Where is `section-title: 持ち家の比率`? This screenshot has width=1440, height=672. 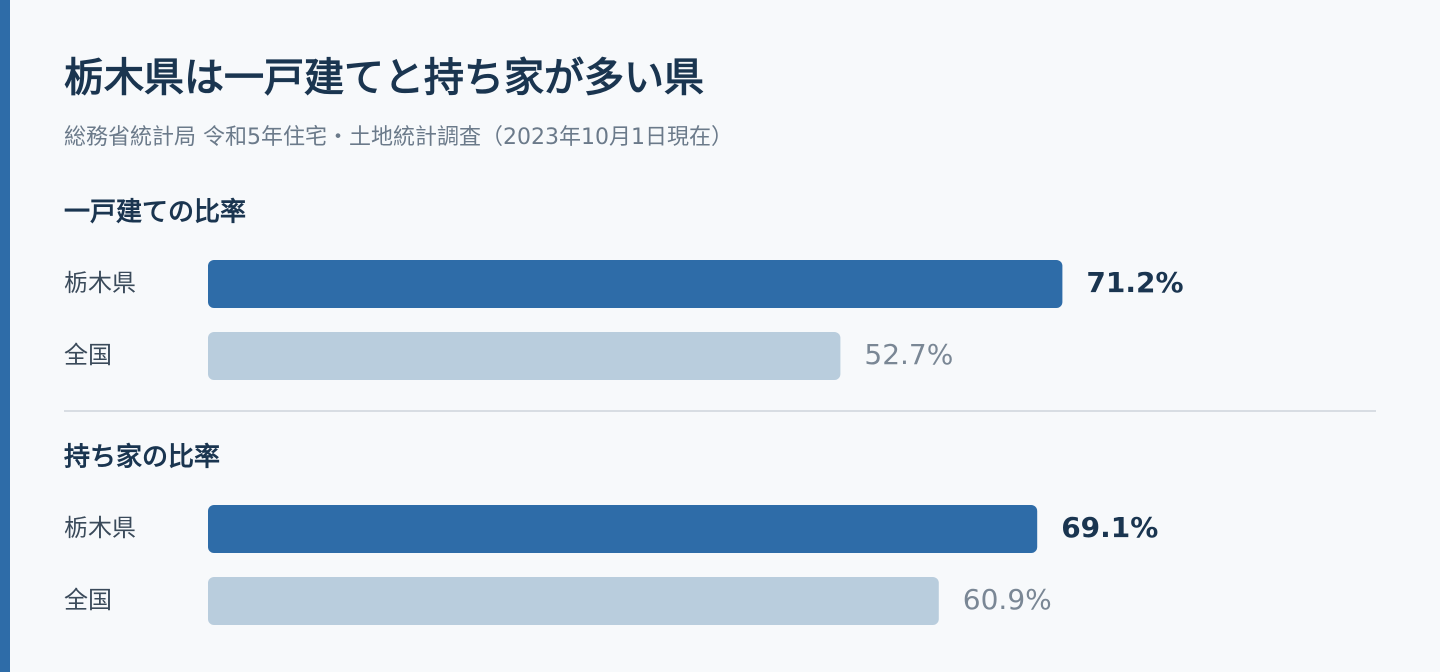
section-title: 持ち家の比率 is located at coordinates (142, 457).